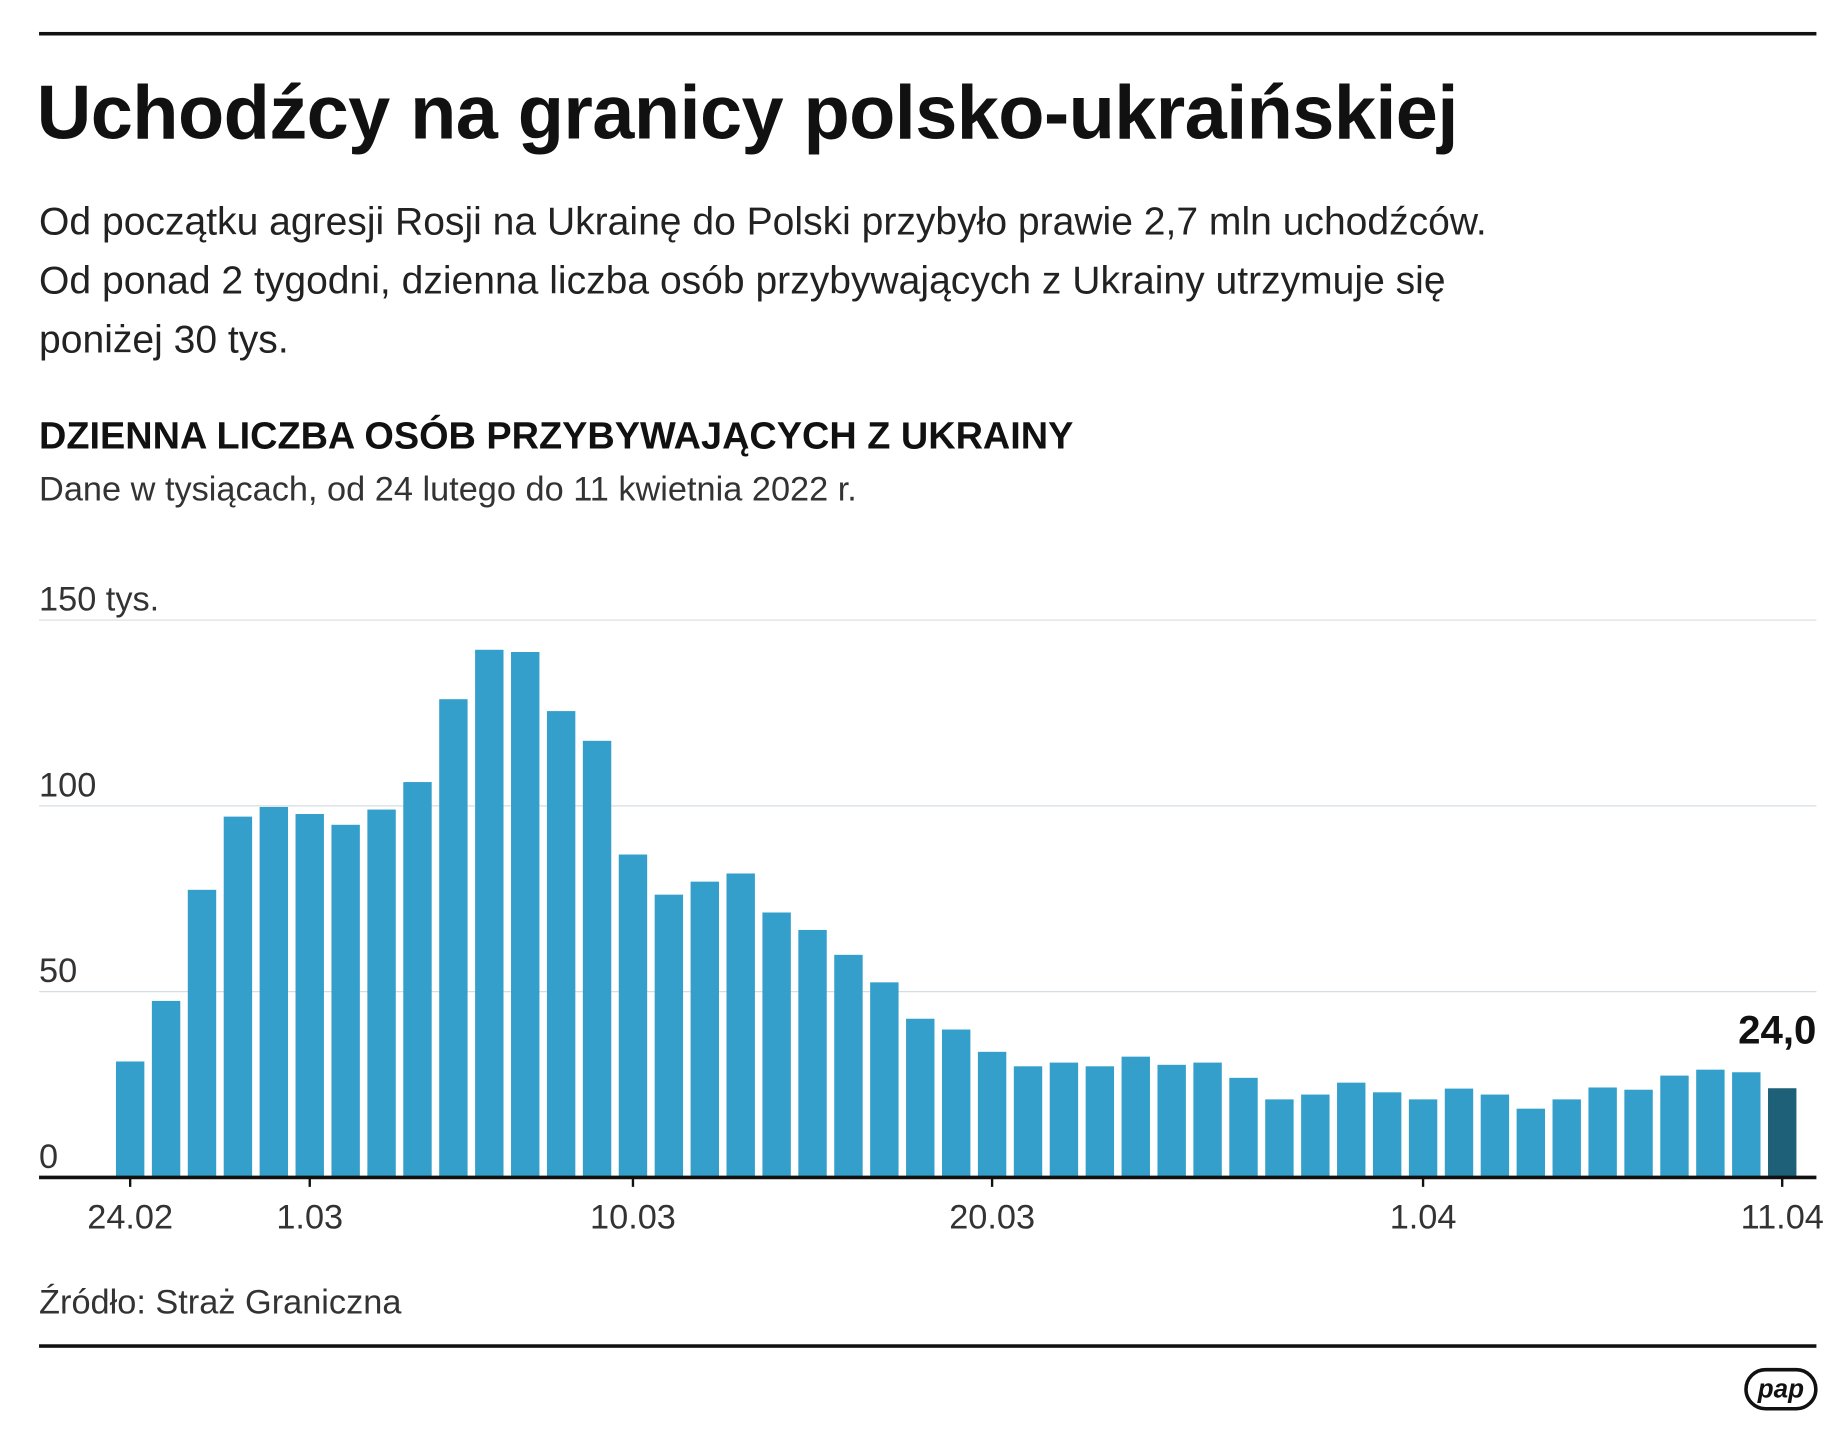 The height and width of the screenshot is (1440, 1846). I want to click on data-label: 24,0, so click(1777, 1029).